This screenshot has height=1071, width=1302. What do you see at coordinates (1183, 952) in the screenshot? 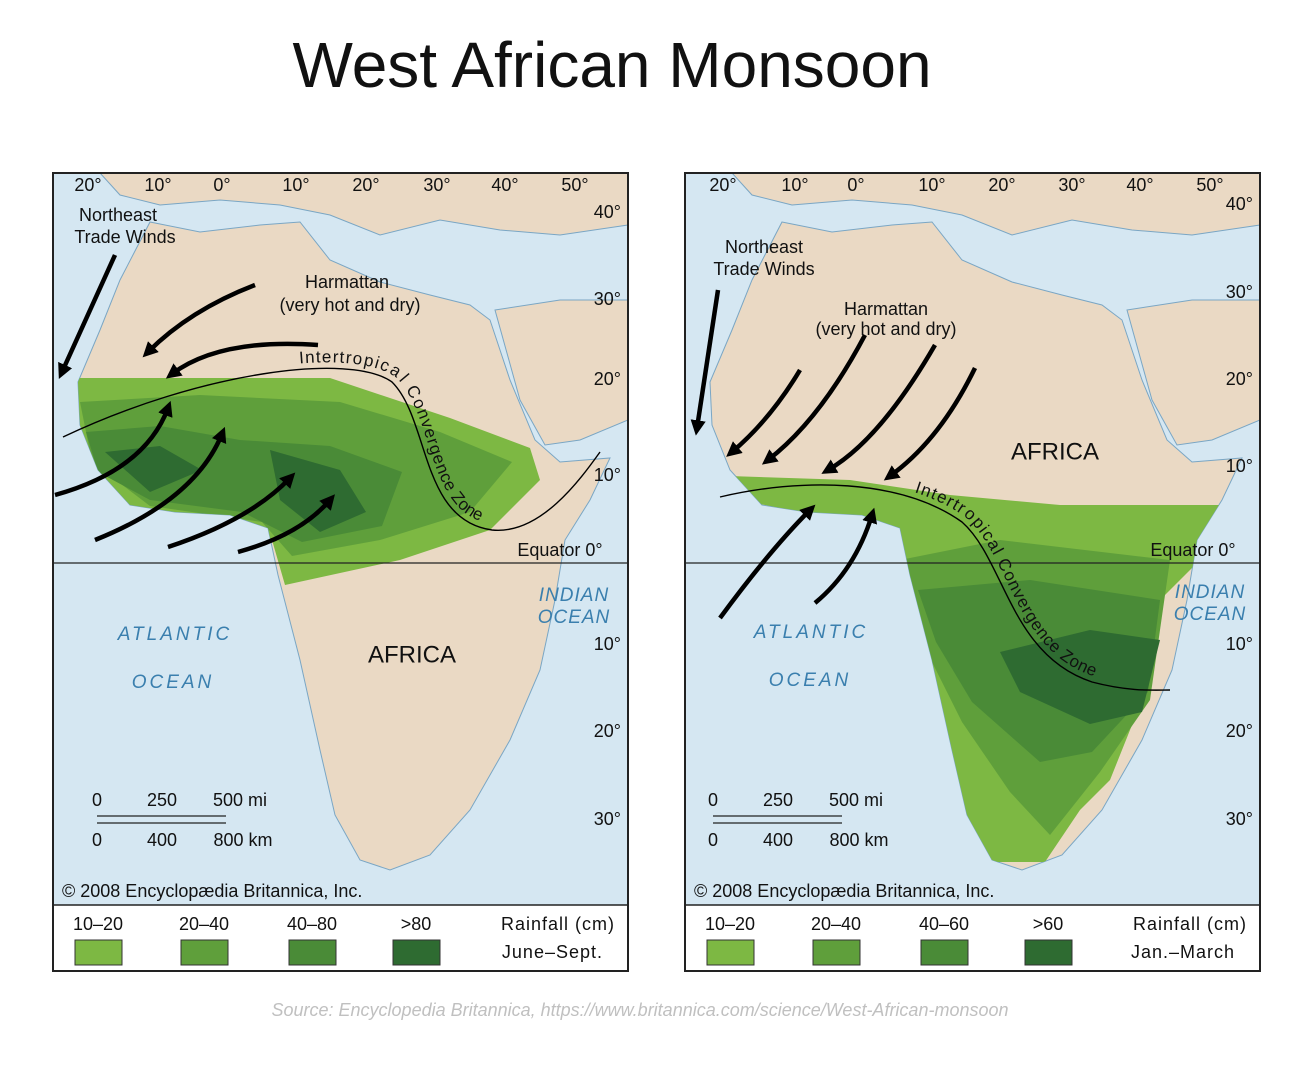
I see `legend-season: Jan.–March` at bounding box center [1183, 952].